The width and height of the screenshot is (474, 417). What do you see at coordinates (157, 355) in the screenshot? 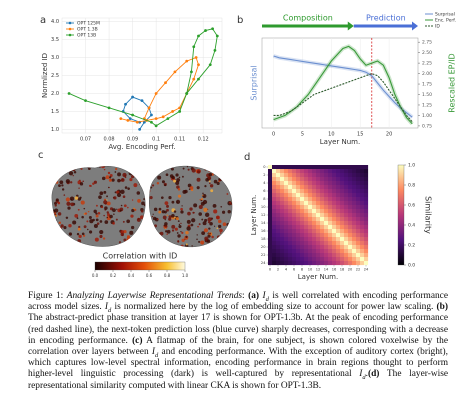
I see `caption-sub: d` at bounding box center [157, 355].